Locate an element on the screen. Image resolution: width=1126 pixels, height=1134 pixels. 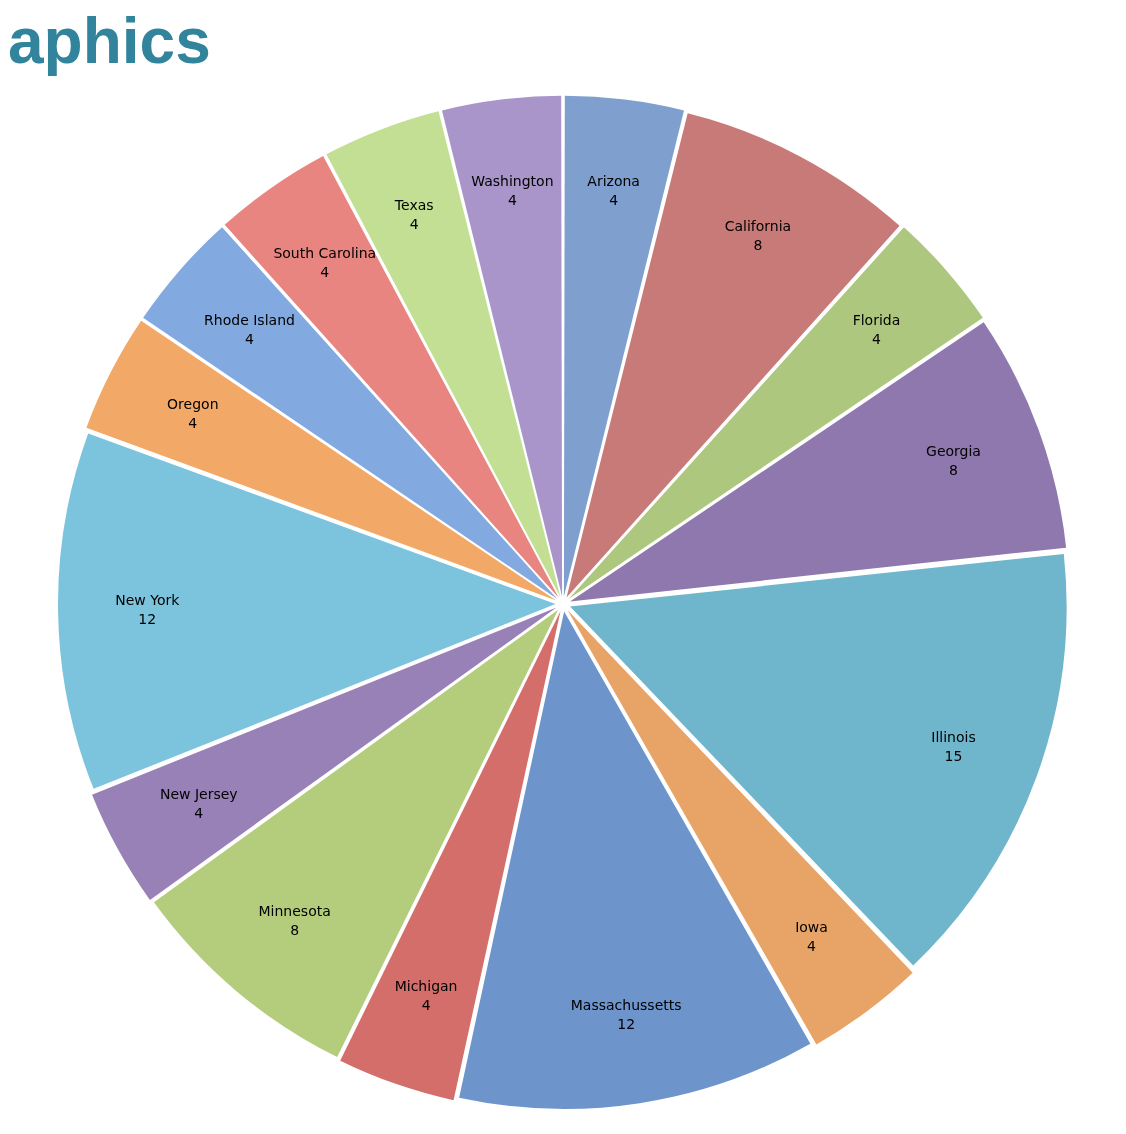
slice-label: New Jersey is located at coordinates (198, 794).